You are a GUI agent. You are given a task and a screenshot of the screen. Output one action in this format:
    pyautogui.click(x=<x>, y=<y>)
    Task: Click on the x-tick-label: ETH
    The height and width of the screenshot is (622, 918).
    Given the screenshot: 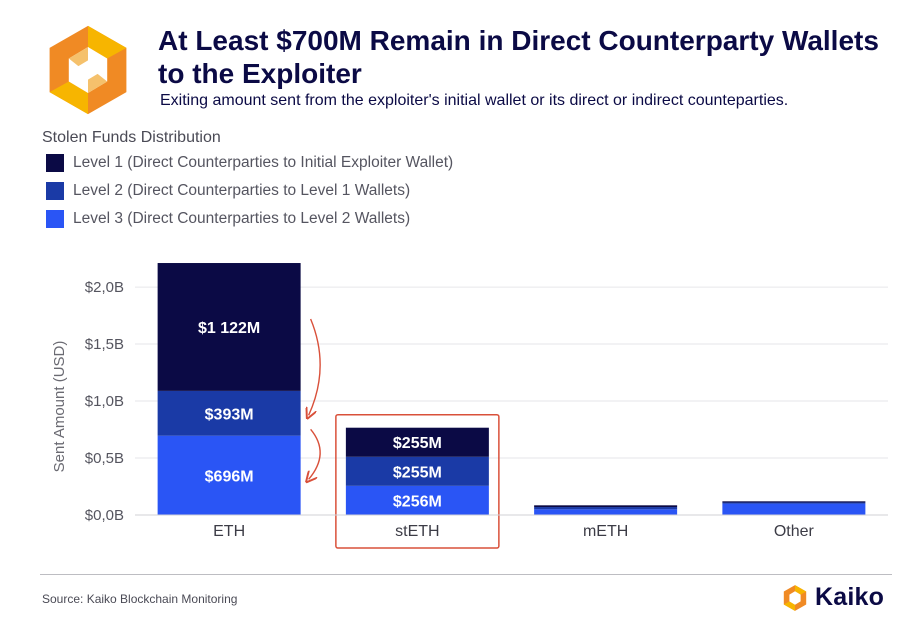 What is the action you would take?
    pyautogui.click(x=229, y=531)
    